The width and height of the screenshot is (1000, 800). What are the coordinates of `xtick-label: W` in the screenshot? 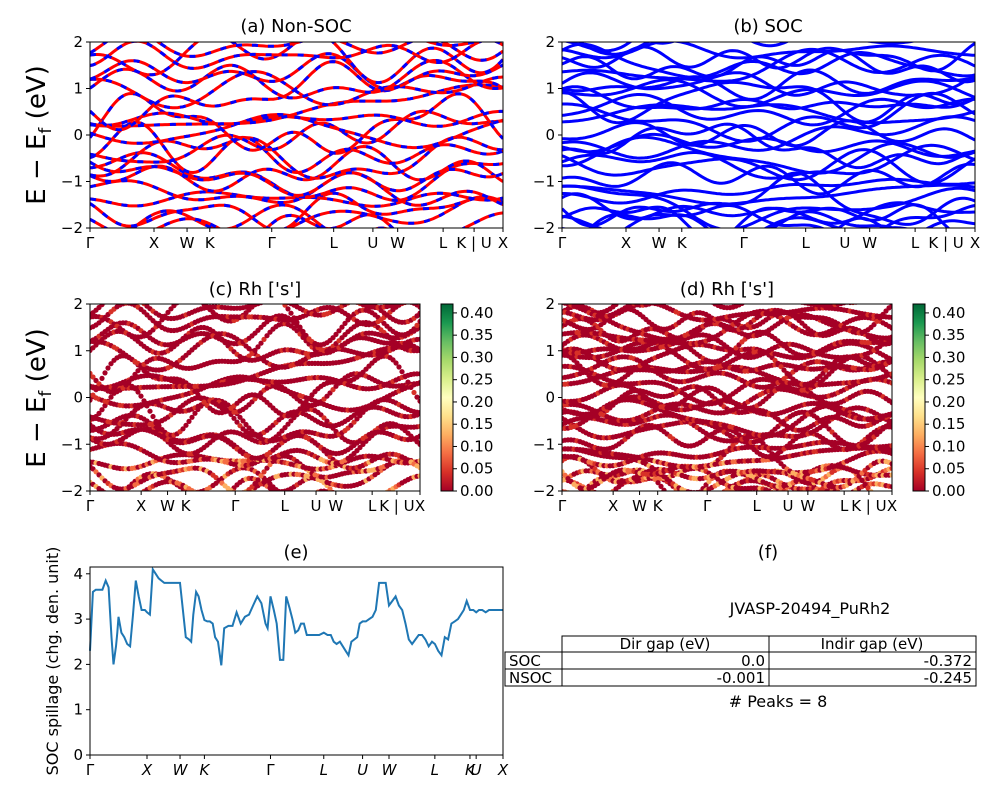 It's located at (187, 243).